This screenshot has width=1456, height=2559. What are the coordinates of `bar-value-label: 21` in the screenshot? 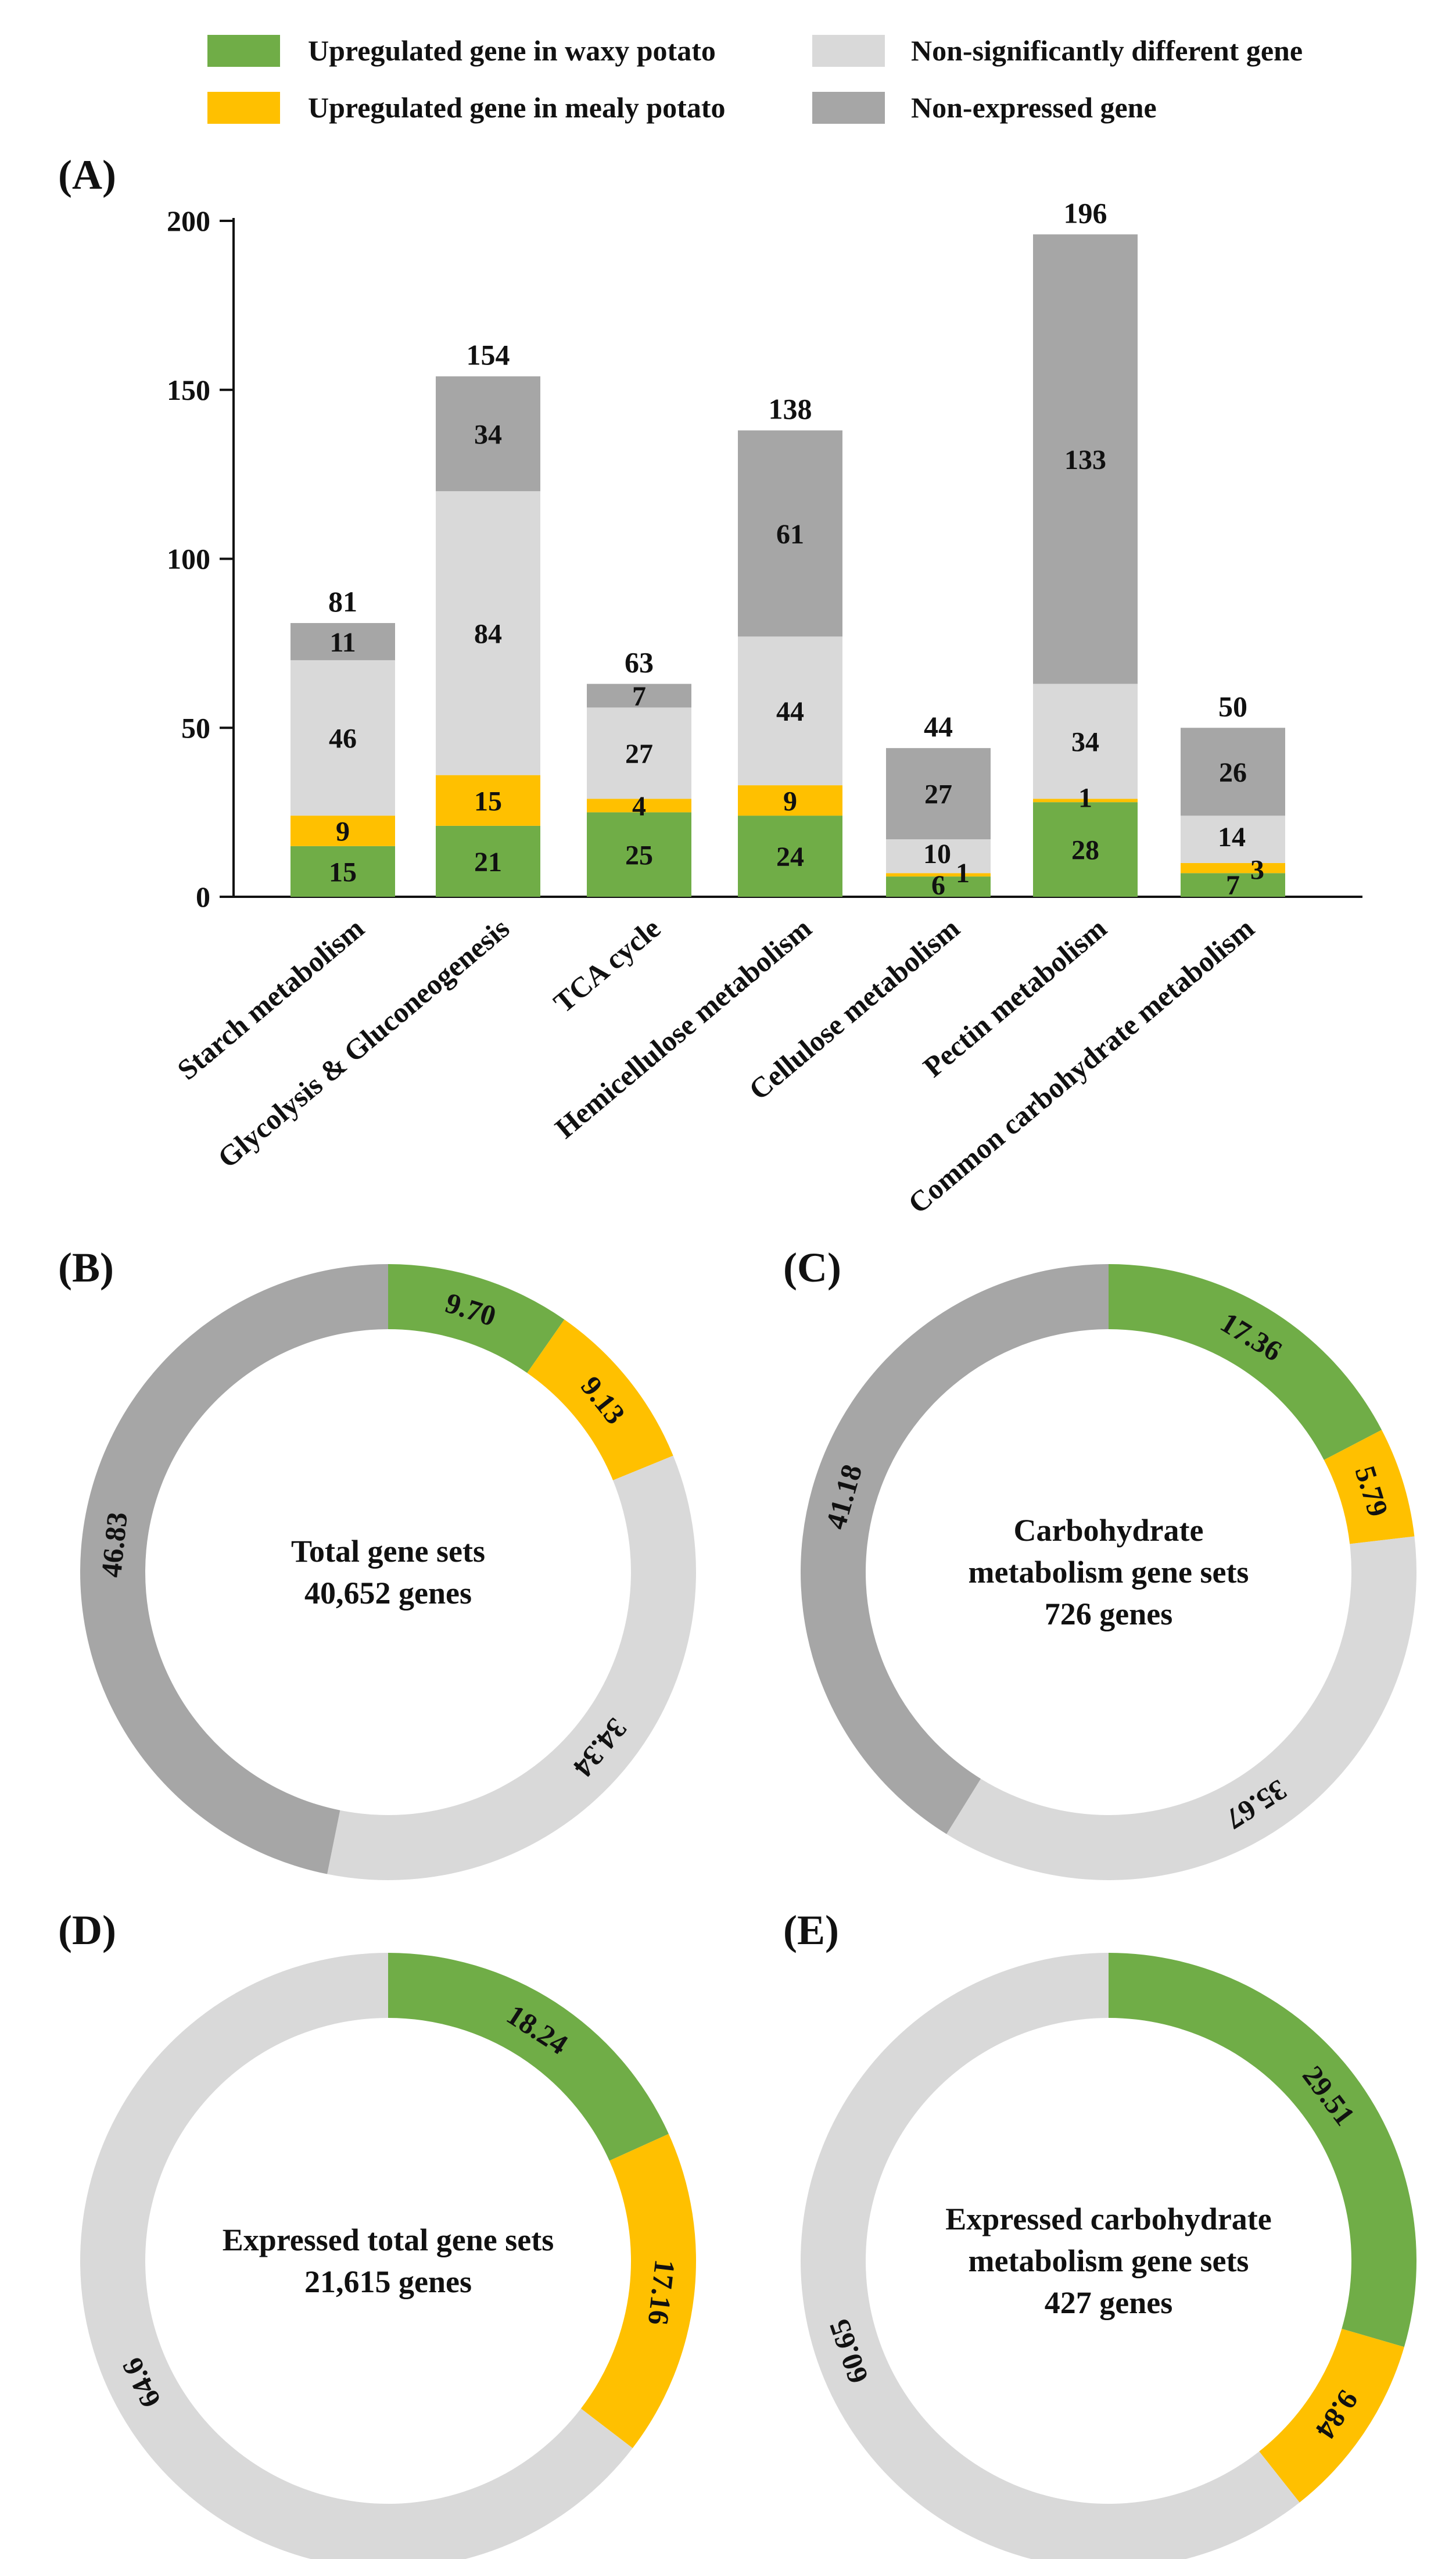 It's located at (488, 862).